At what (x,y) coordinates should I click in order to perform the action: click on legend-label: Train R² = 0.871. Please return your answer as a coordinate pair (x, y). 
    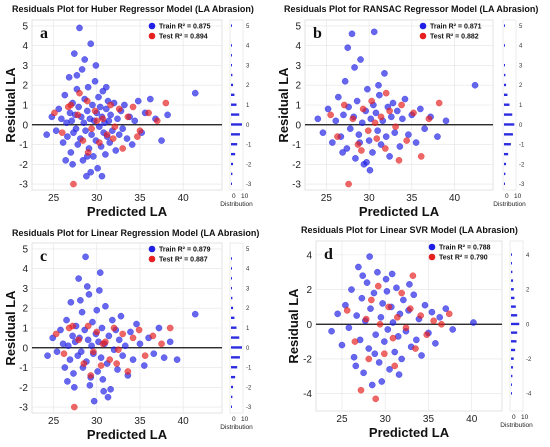
    Looking at the image, I should click on (456, 27).